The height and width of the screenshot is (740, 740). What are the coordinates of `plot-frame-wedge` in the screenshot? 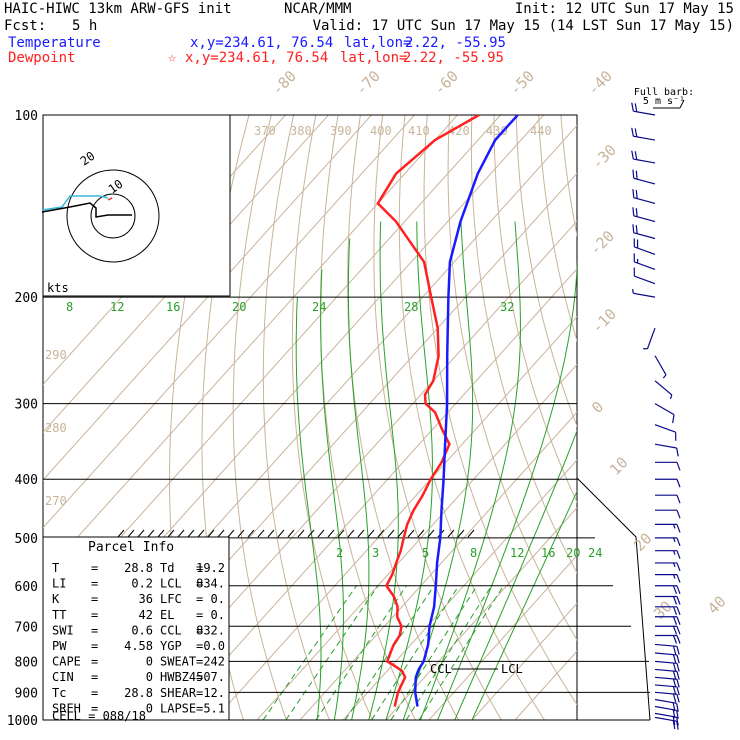 It's located at (613, 599).